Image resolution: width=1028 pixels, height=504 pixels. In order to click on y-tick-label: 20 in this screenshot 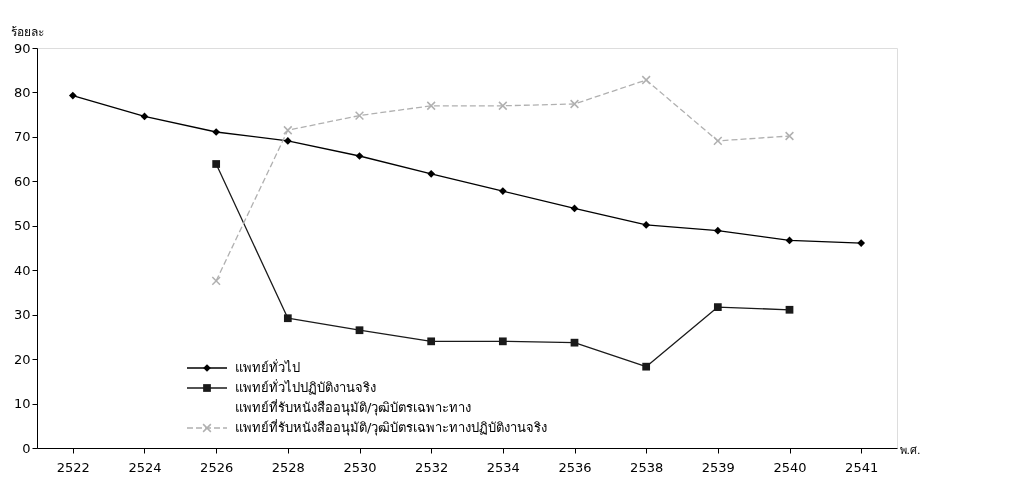, I will do `click(22, 359)`.